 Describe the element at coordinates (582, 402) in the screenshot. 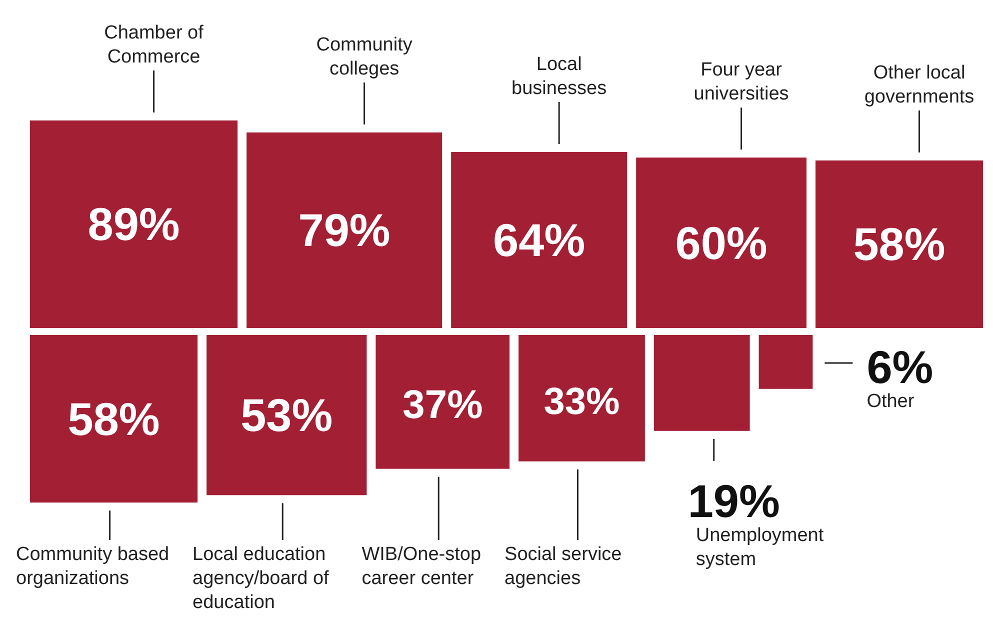

I see `data-label: 33%` at that location.